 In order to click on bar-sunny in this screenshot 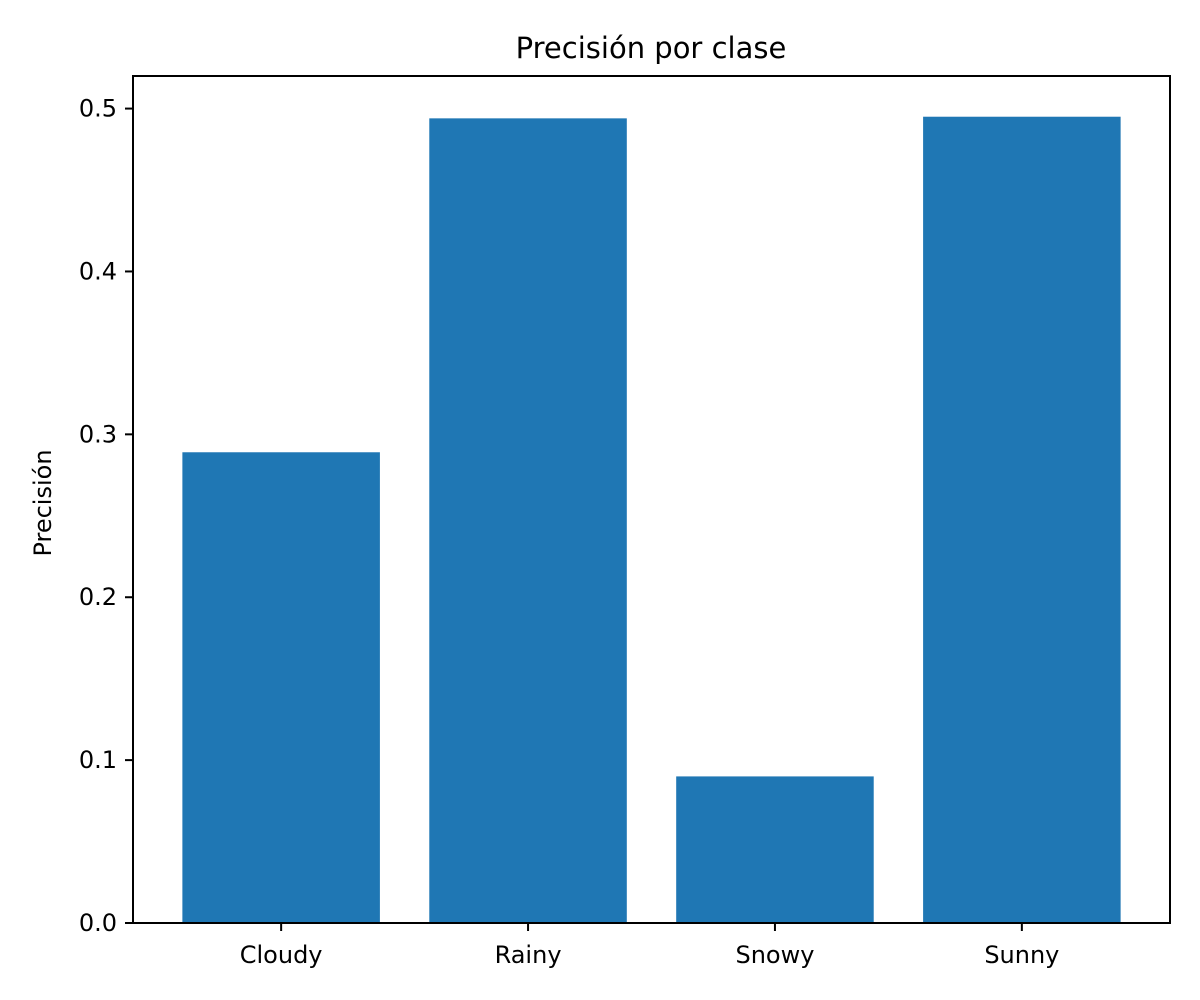, I will do `click(1022, 520)`.